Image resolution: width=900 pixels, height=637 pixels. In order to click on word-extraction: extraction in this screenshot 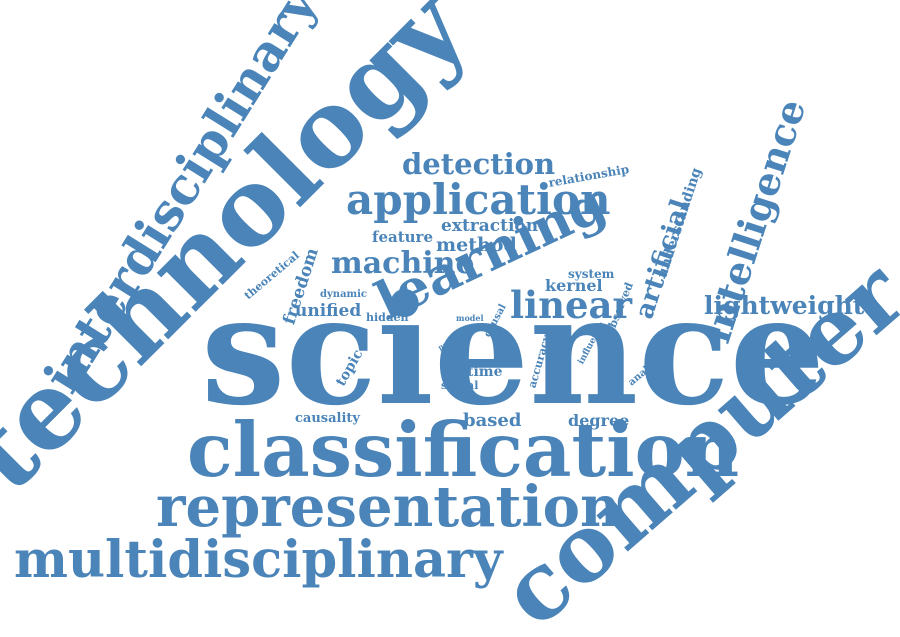, I will do `click(490, 226)`.